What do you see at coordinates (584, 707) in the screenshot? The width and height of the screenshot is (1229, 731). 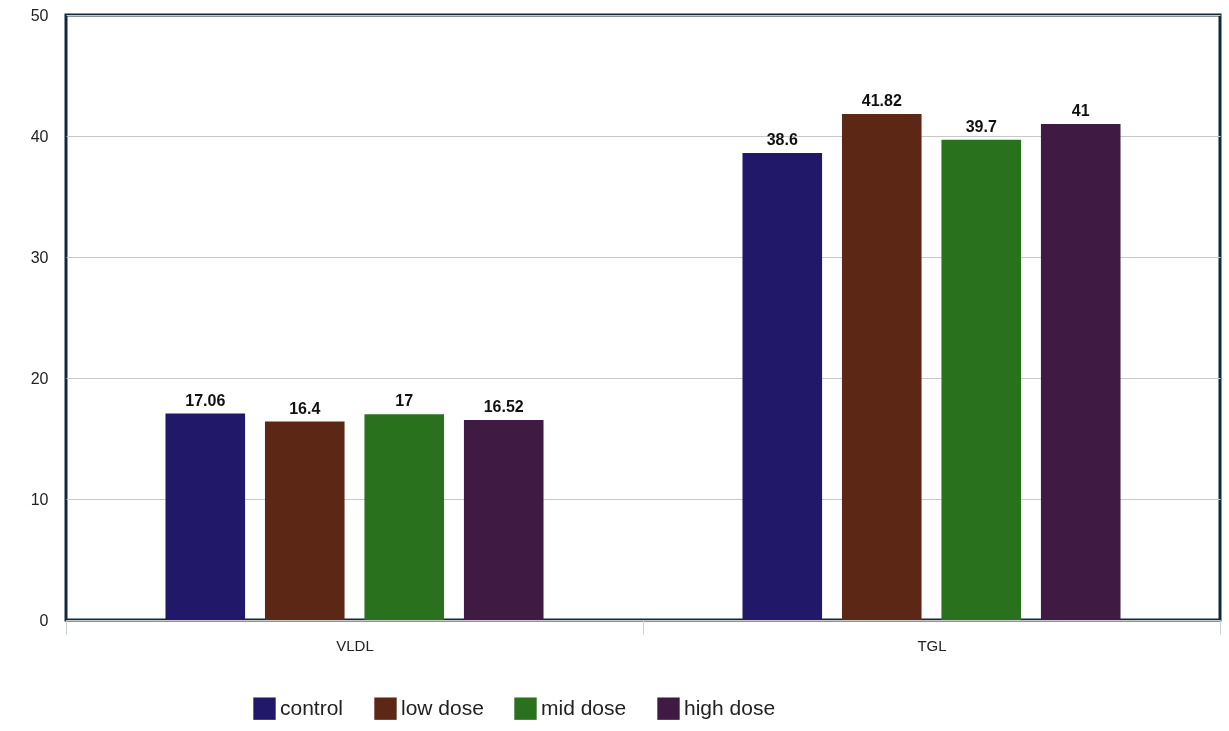 I see `legend-label: mid dose` at bounding box center [584, 707].